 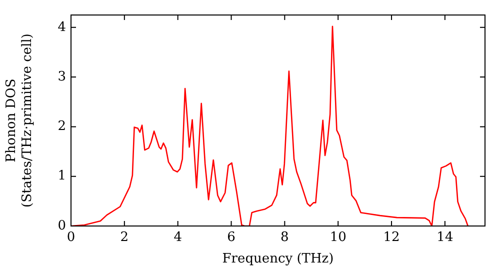 What do you see at coordinates (62, 27) in the screenshot?
I see `y-tick-label: 4` at bounding box center [62, 27].